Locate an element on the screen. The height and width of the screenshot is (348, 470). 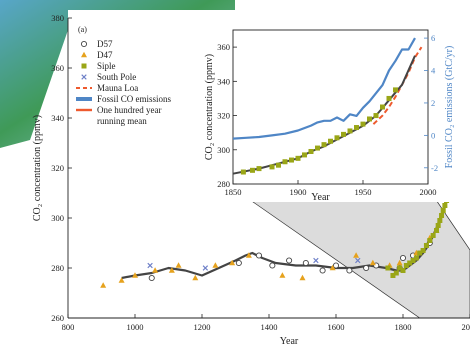
legend-label-line: Siple is located at coordinates (106, 66).